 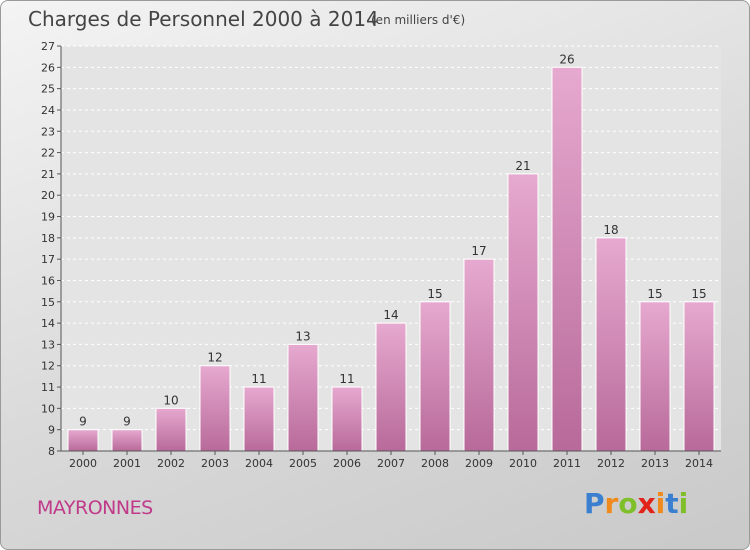 I want to click on data-label-2010: 21, so click(x=522, y=166).